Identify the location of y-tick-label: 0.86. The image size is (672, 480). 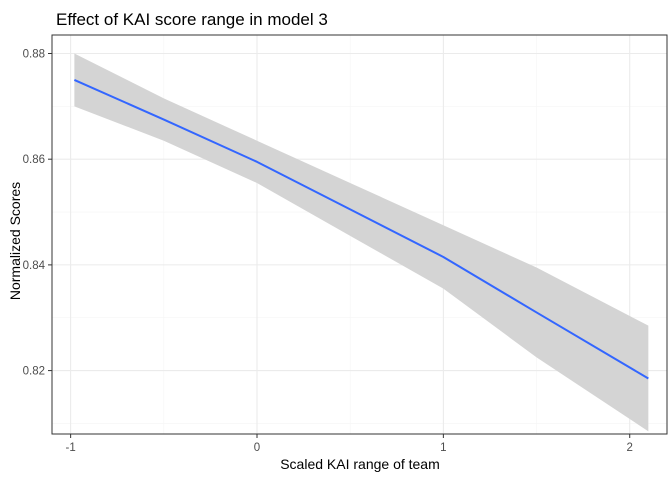
(34, 160).